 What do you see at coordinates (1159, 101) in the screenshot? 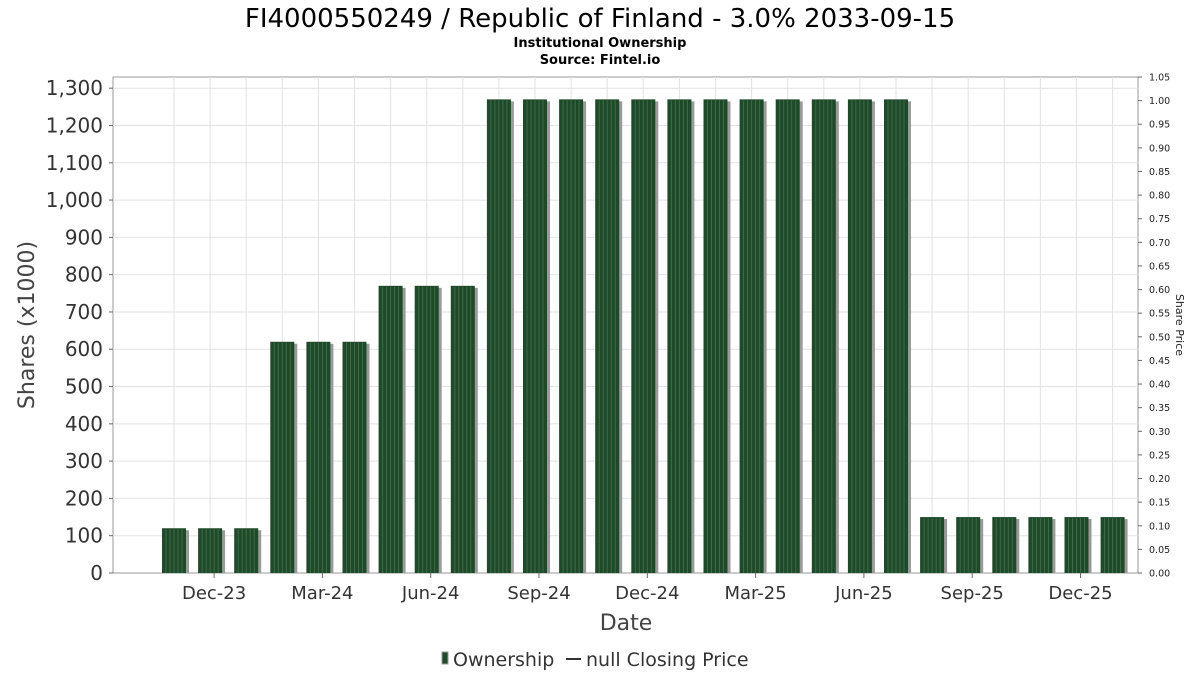
I see `right-tick-label: 1.00` at bounding box center [1159, 101].